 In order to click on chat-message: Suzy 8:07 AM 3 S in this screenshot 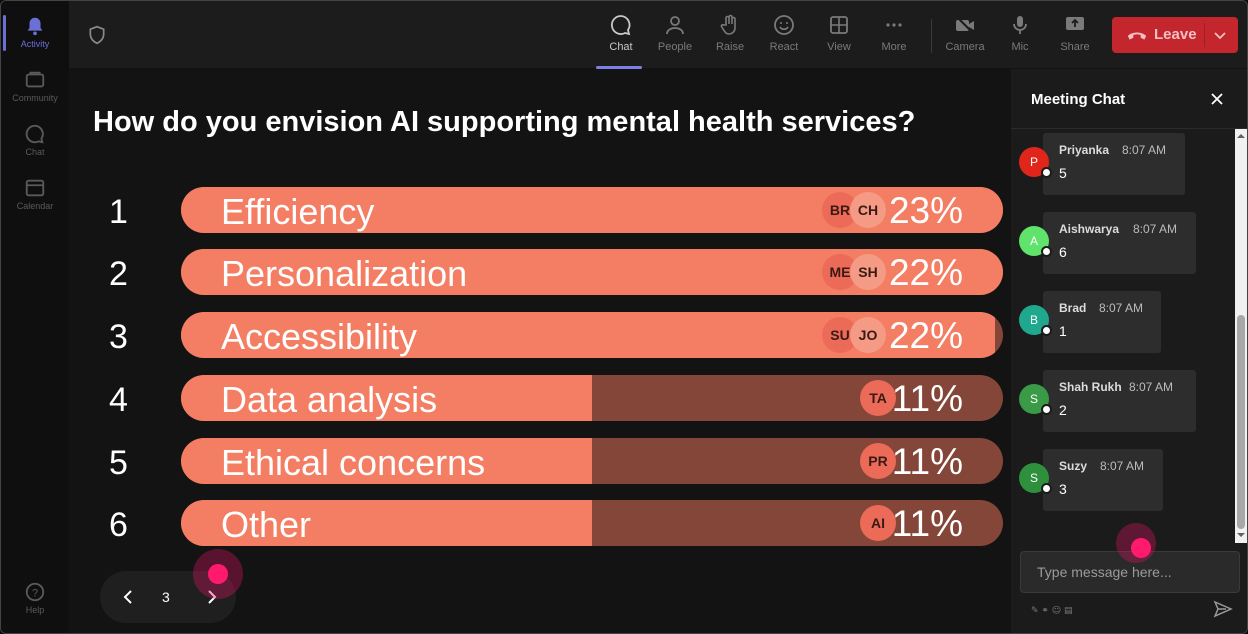, I will do `click(1123, 481)`.